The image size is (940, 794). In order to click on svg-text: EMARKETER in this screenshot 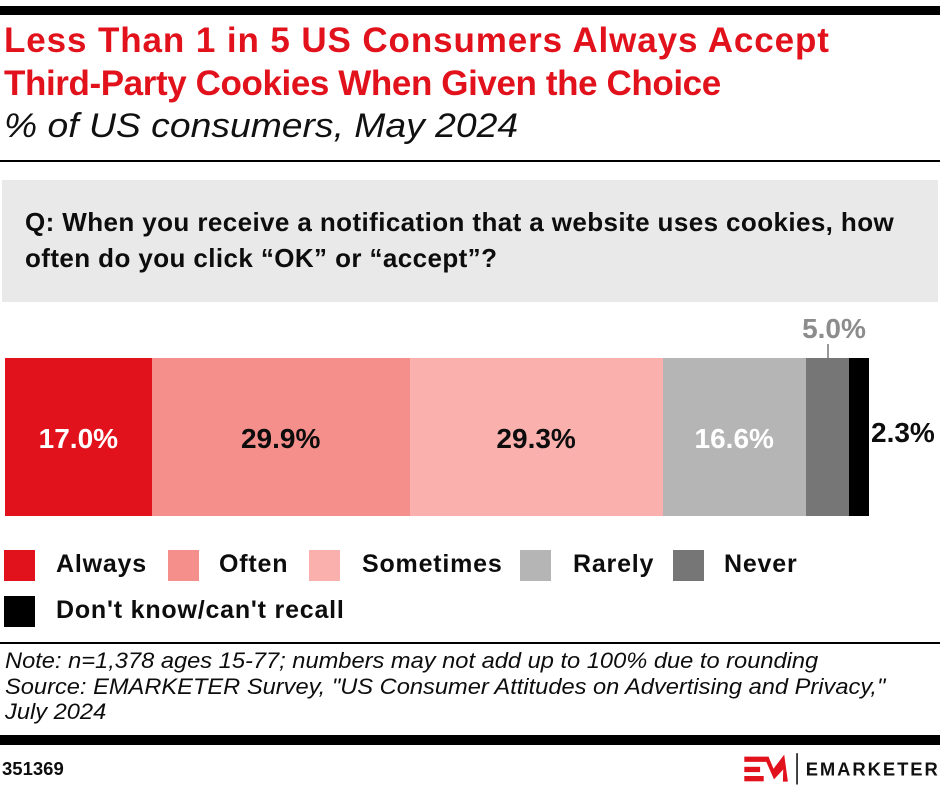, I will do `click(873, 769)`.